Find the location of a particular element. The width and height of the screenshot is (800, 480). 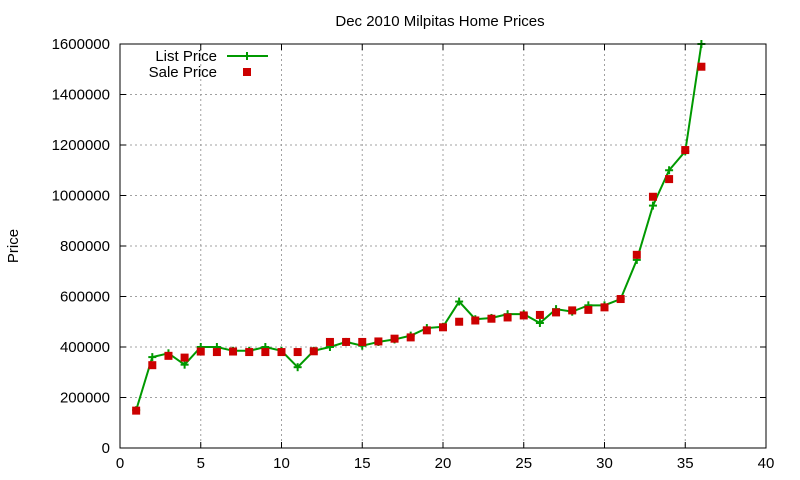

legend: List Price Sale Price is located at coordinates (208, 64).